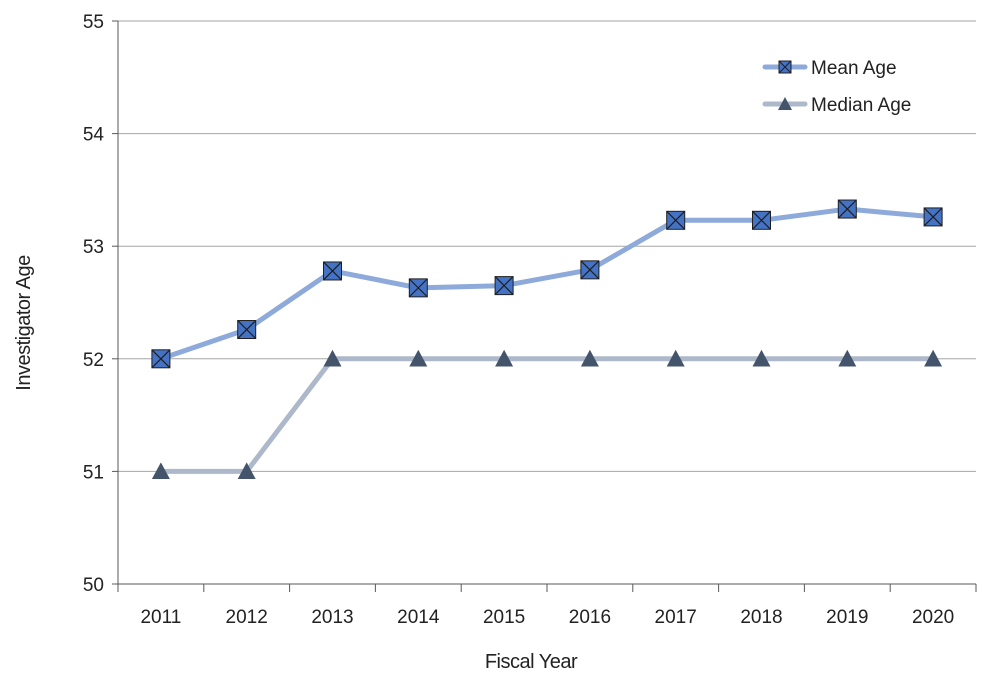  What do you see at coordinates (504, 286) in the screenshot?
I see `data-point-mean-age-2015` at bounding box center [504, 286].